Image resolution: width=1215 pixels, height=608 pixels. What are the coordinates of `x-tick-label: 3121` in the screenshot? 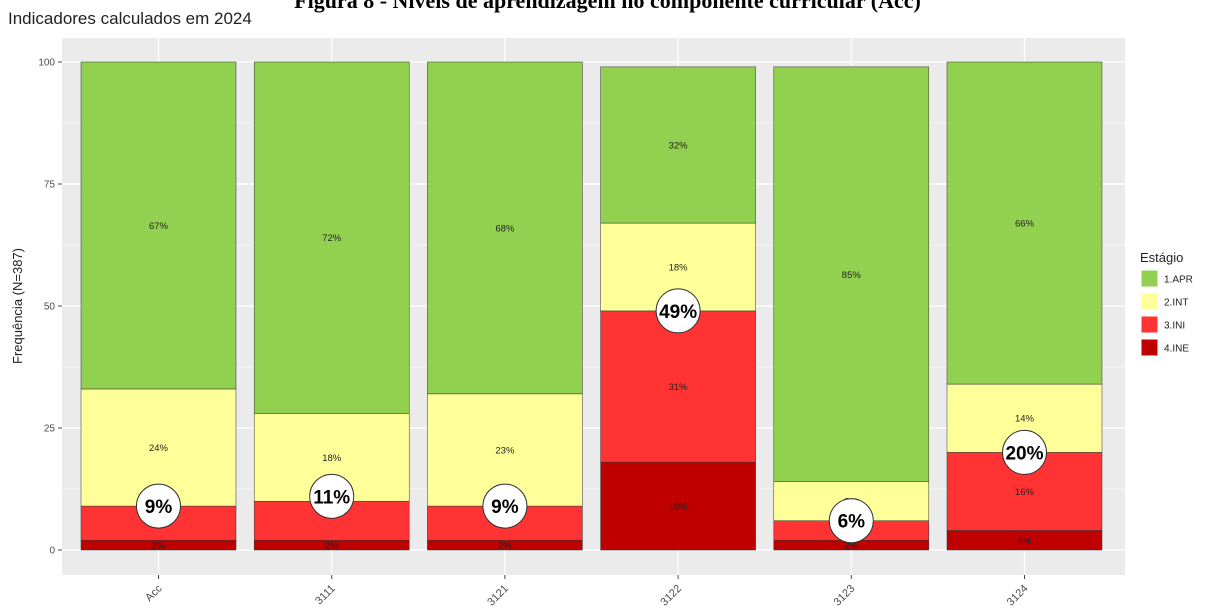 It's located at (498, 595).